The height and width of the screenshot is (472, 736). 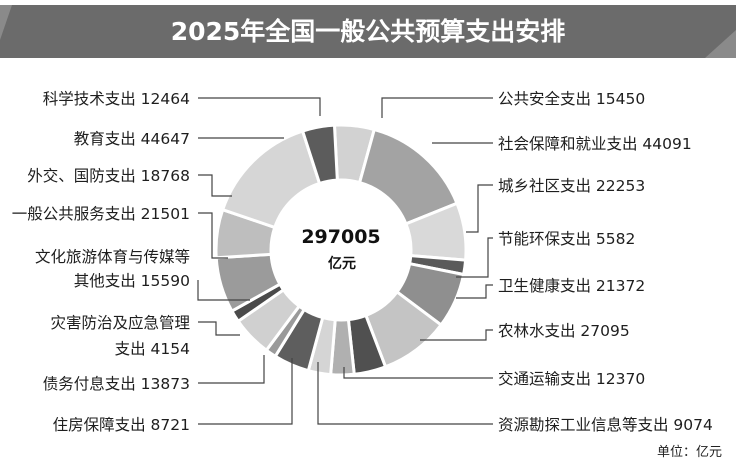 I want to click on chart-title: 2025年全国一般公共预算支出安排, so click(x=368, y=31).